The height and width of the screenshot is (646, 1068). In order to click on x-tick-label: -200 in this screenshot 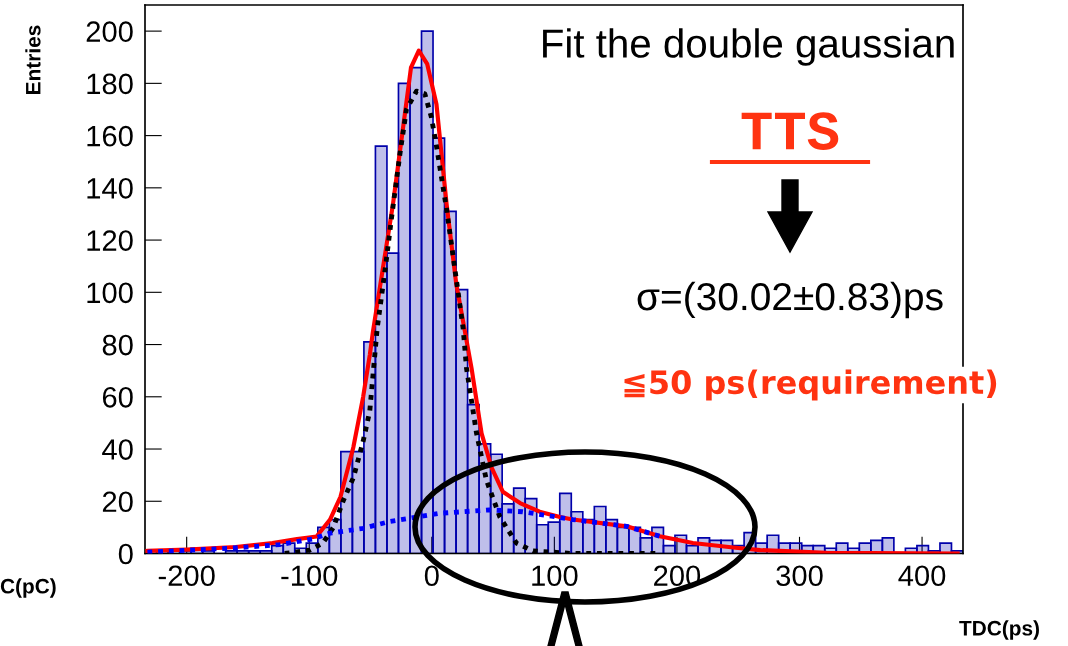, I will do `click(186, 576)`.